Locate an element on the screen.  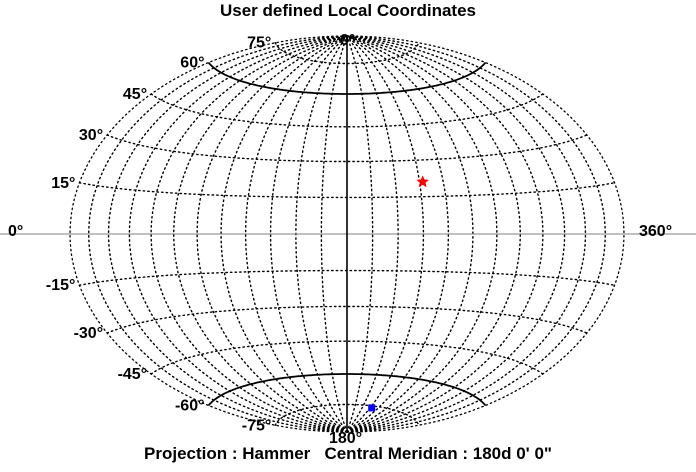
lon-label-top: 0° is located at coordinates (347, 40).